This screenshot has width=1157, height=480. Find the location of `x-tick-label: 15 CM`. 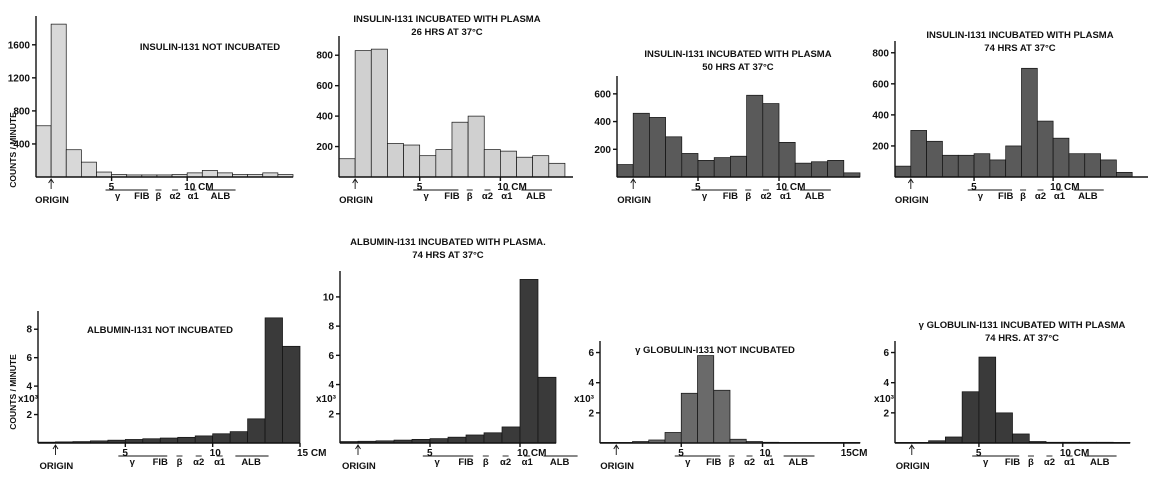

x-tick-label: 15 CM is located at coordinates (311, 453).